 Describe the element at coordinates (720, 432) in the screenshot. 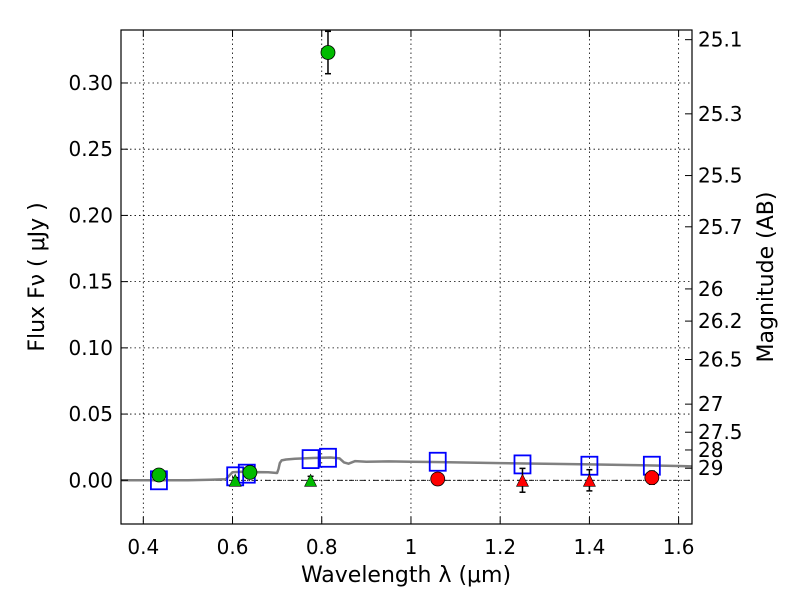

I see `y2-tick-label: 27.5` at that location.